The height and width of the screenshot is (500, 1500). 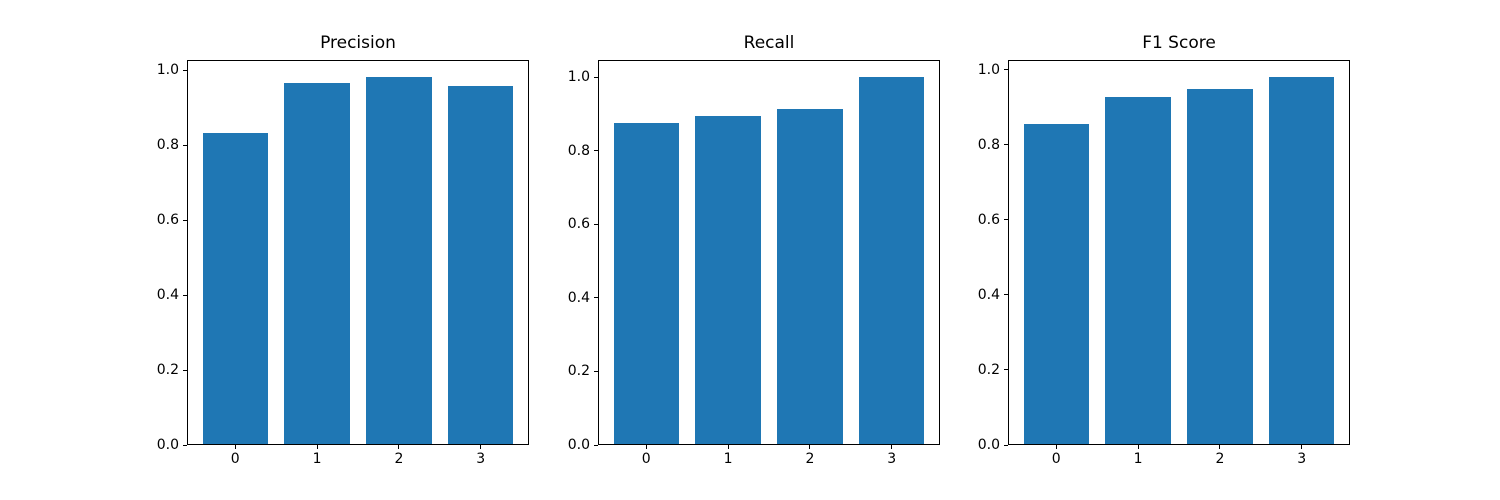 What do you see at coordinates (1179, 43) in the screenshot?
I see `chart-title-f1-score: F1 Score` at bounding box center [1179, 43].